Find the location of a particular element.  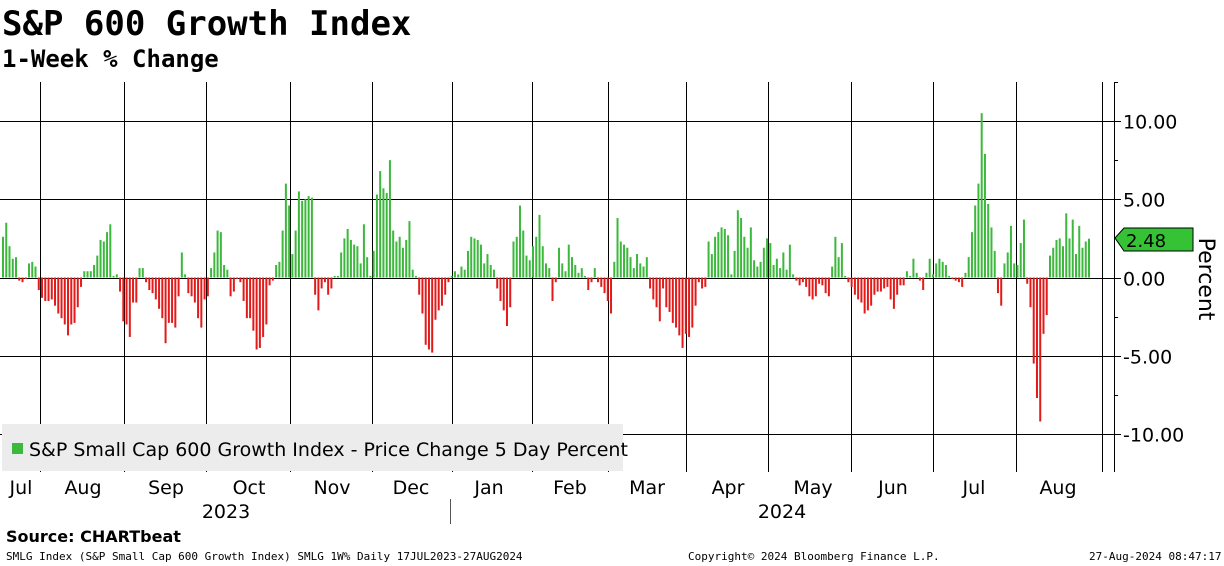

chart-title: S&P 600 Growth Index is located at coordinates (207, 24).